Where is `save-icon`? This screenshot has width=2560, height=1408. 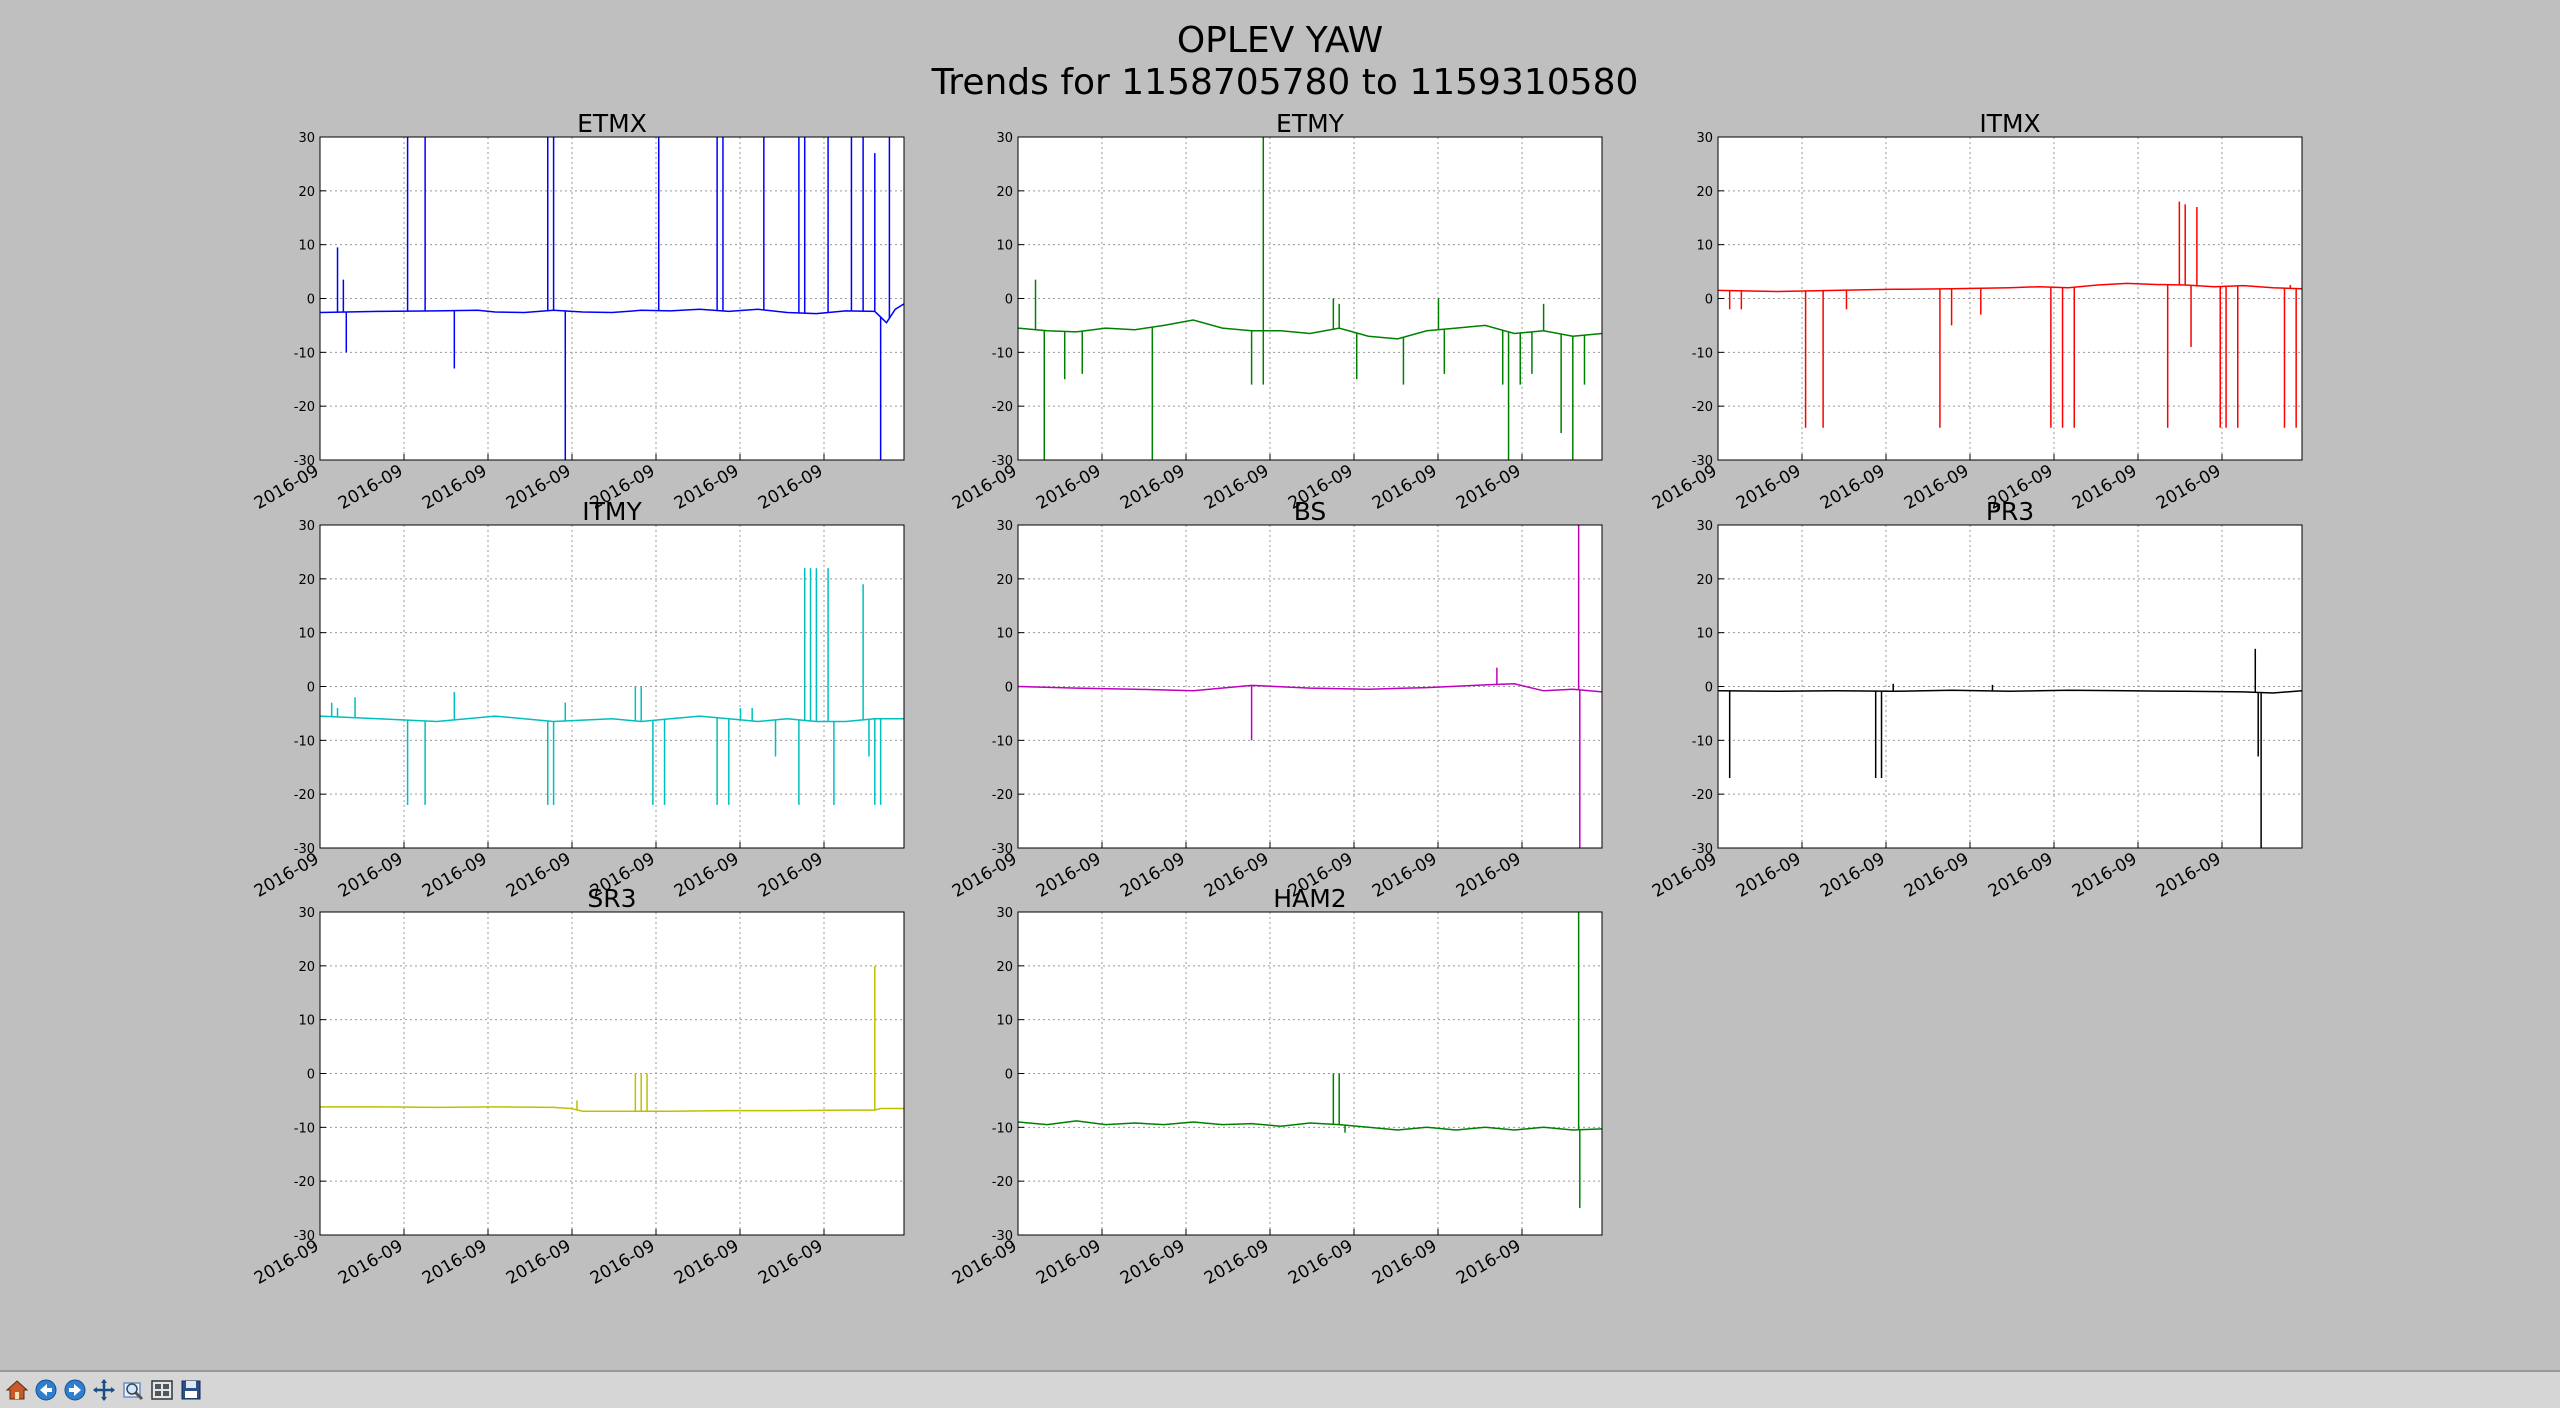 save-icon is located at coordinates (191, 1390).